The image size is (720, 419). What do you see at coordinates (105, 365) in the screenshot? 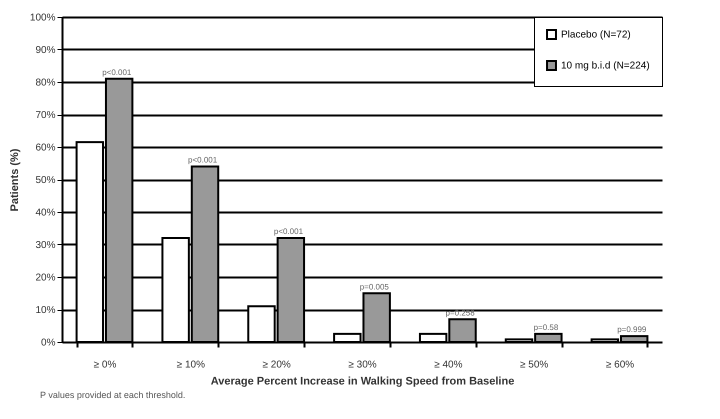
I see `x-tick-label: ≥ 0%` at bounding box center [105, 365].